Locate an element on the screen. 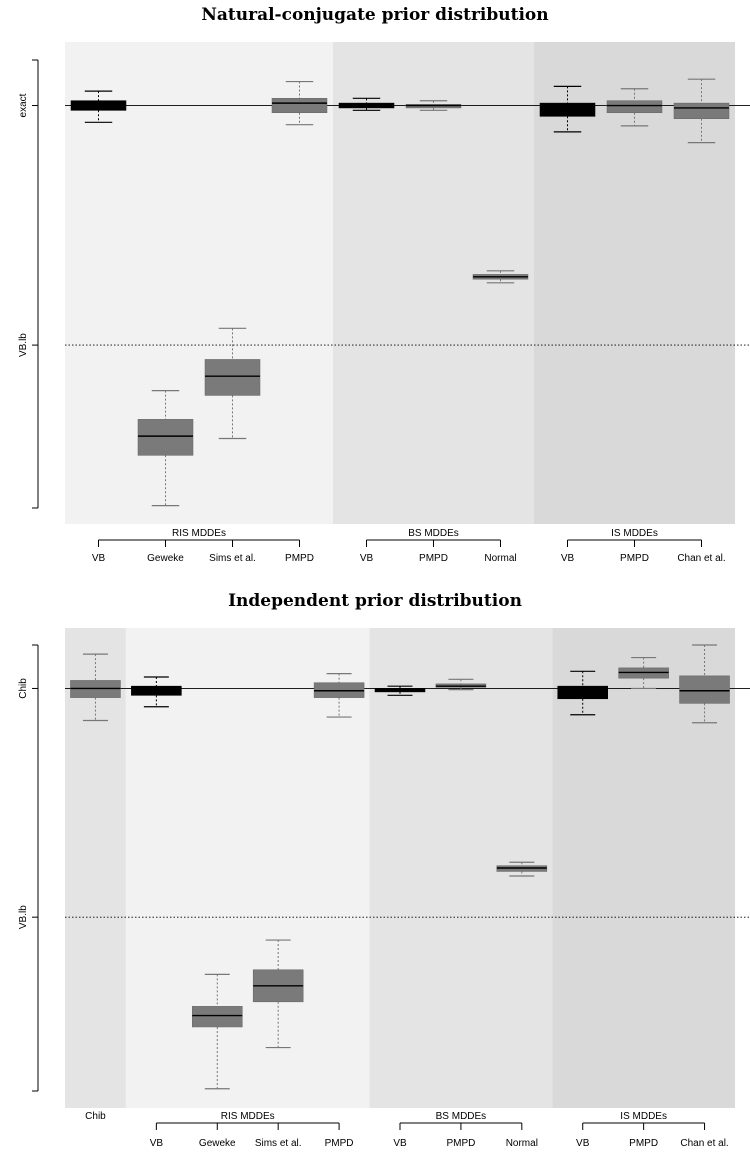  chart-title: Natural-conjugate prior distribution is located at coordinates (374, 15).